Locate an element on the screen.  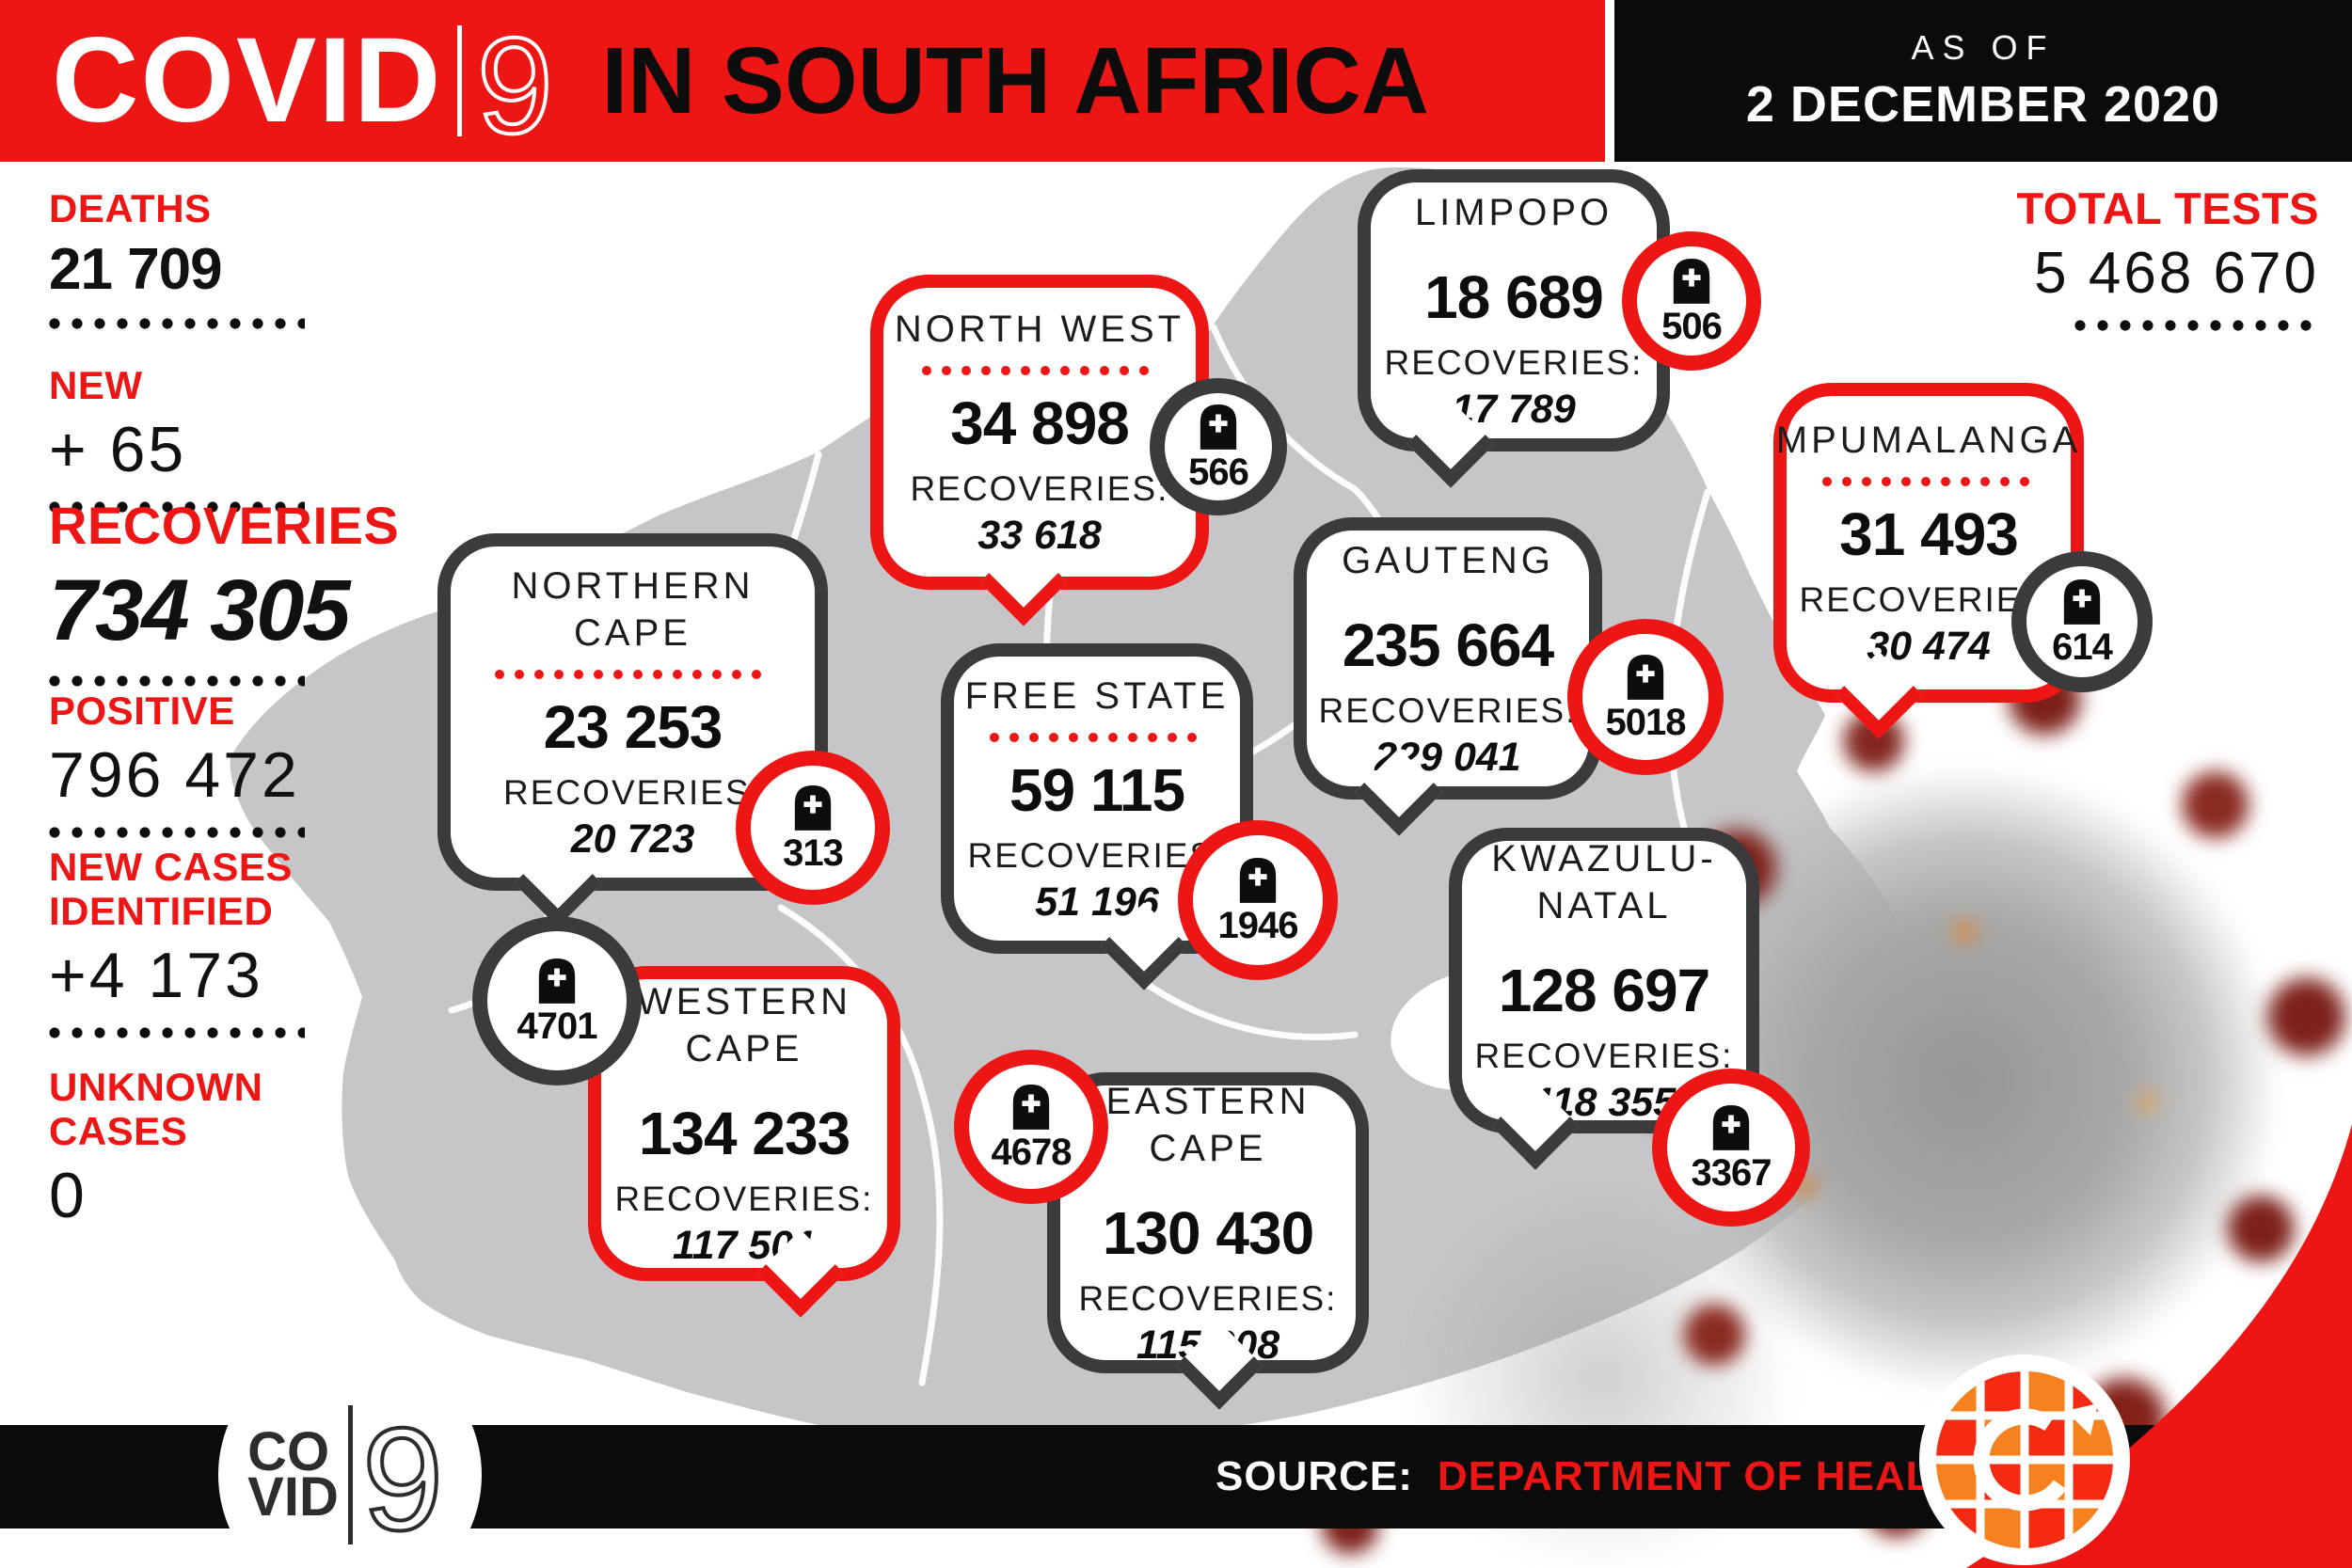
deaths-badge-free-state: 1946 is located at coordinates (1258, 900).